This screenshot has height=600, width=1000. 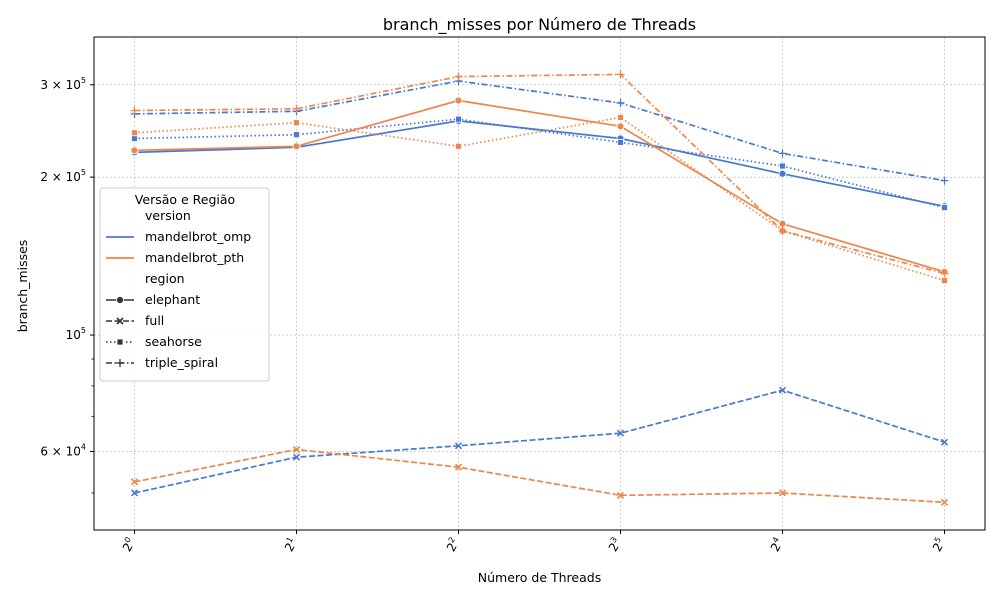 I want to click on x-tick-label: 21, so click(x=290, y=544).